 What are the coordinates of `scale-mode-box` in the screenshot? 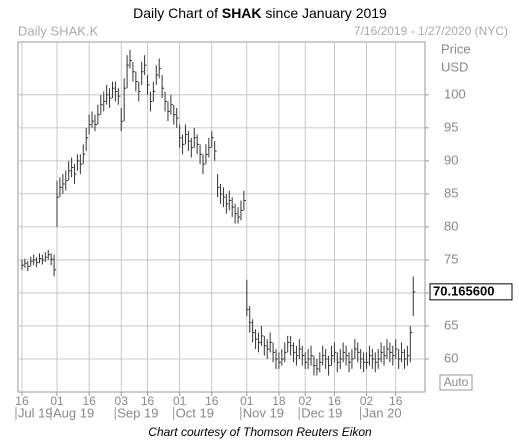 It's located at (456, 382).